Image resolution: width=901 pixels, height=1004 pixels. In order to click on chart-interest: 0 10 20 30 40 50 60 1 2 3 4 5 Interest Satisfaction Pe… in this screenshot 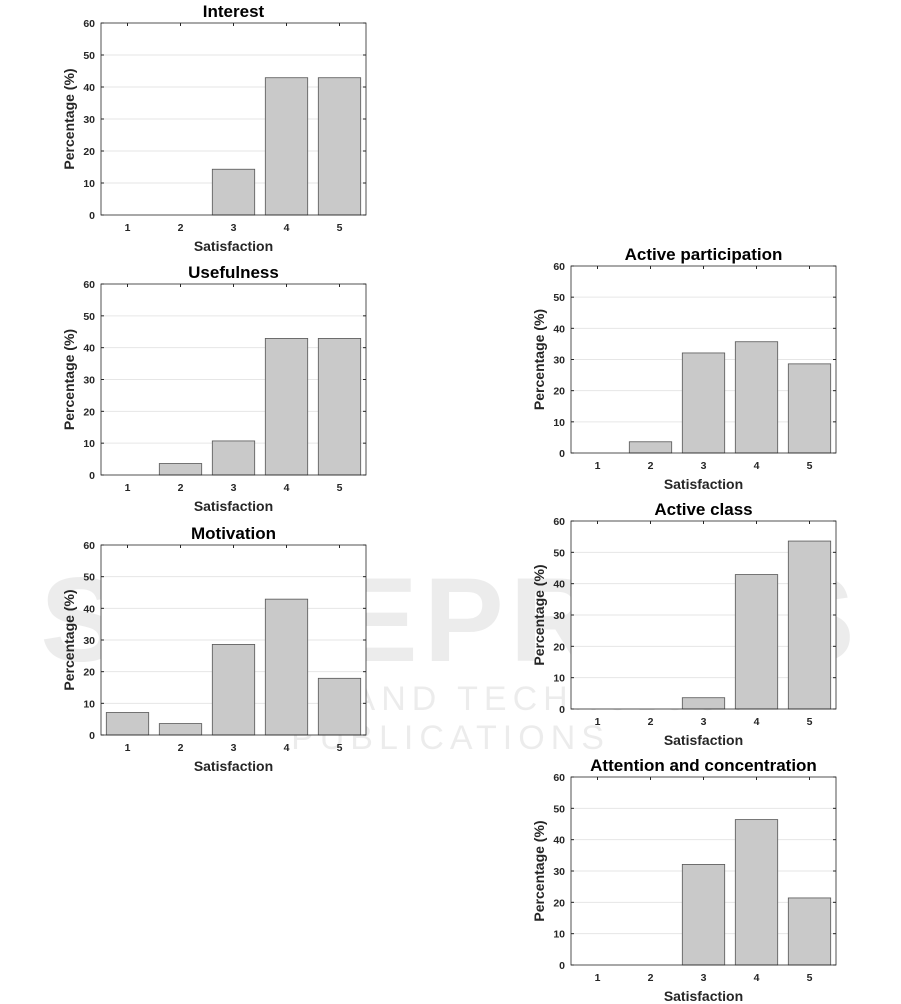, I will do `click(214, 128)`.